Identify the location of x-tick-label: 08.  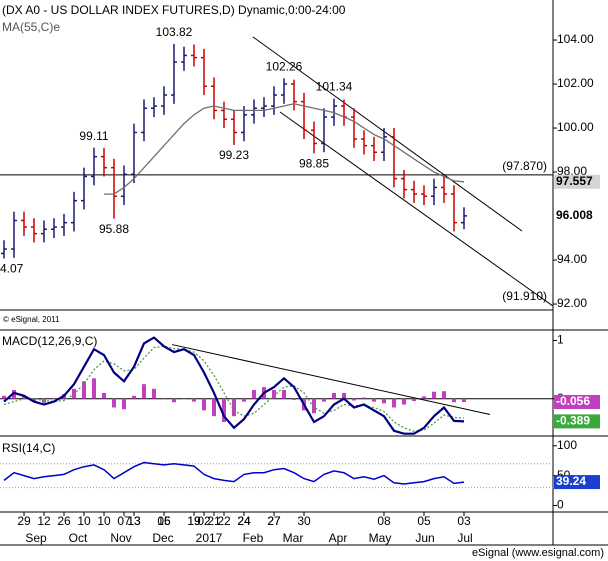
(384, 521).